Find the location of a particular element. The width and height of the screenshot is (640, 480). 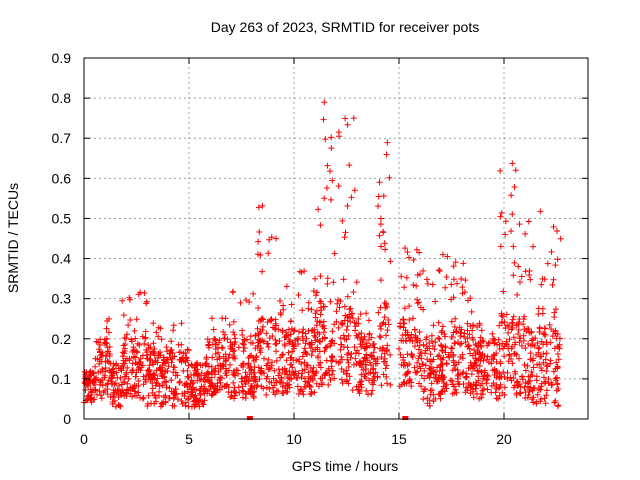

y-tick-label: 0.9 is located at coordinates (62, 58).